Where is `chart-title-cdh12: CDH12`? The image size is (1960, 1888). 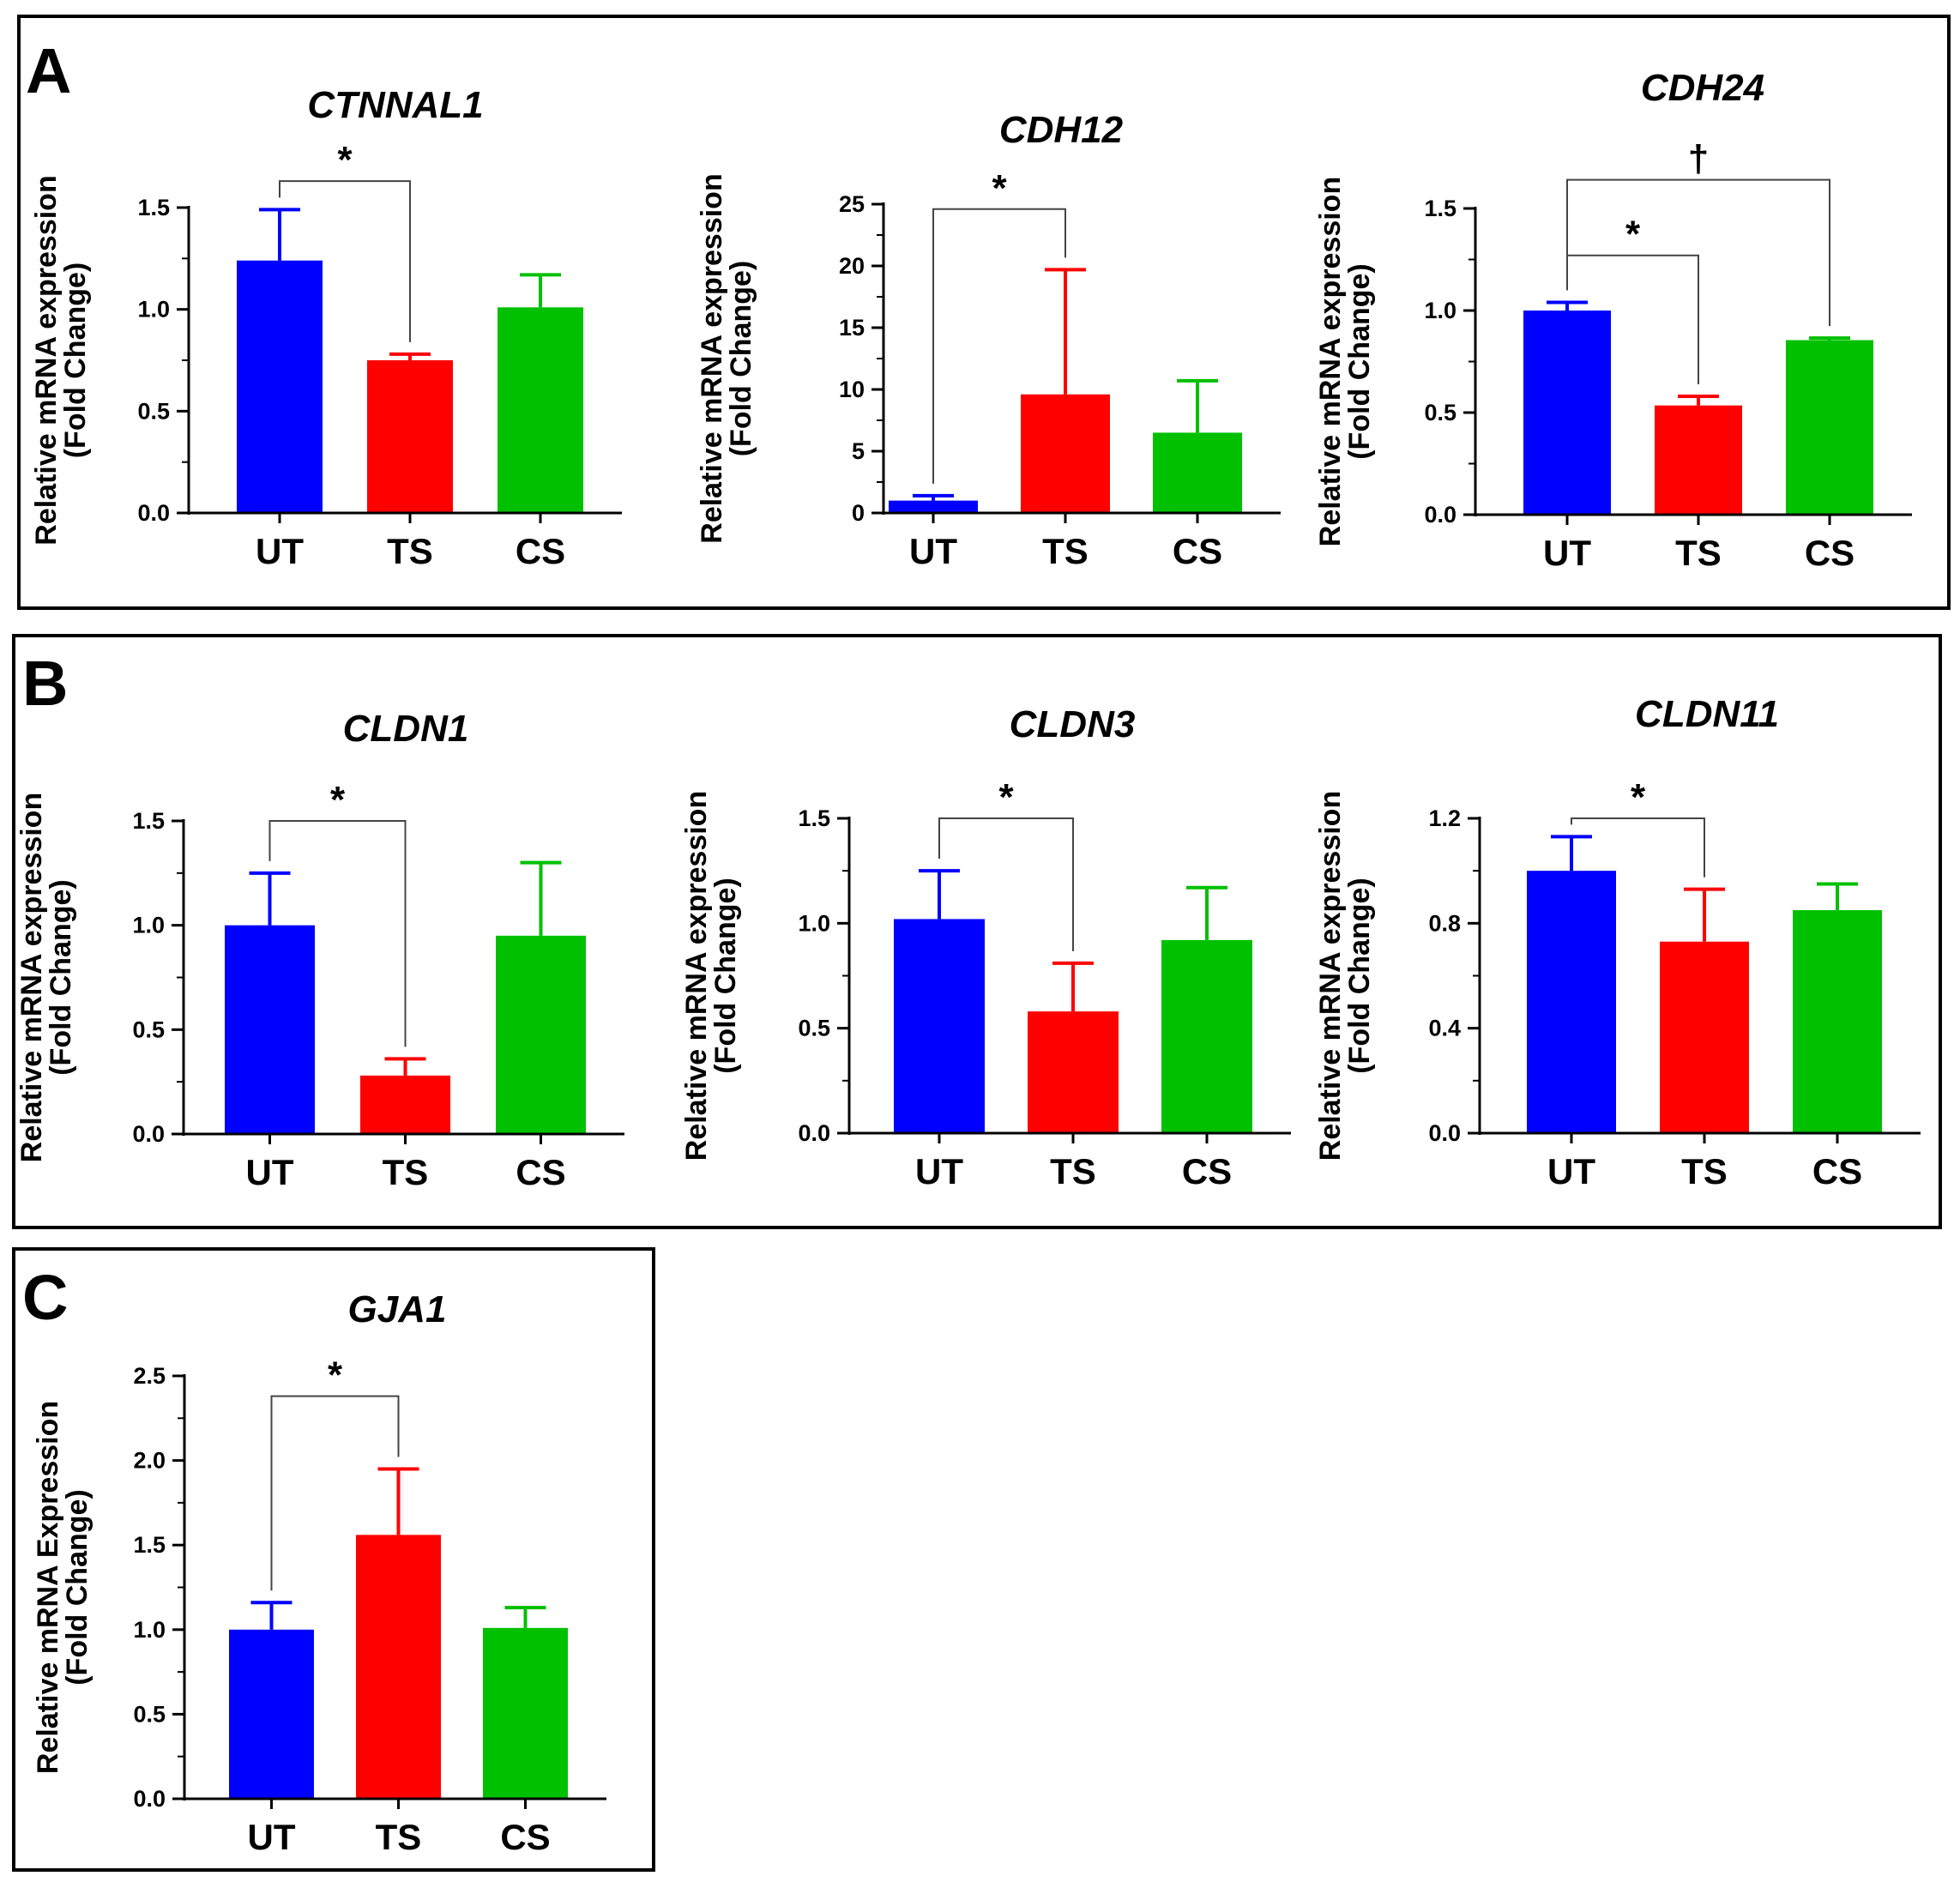
chart-title-cdh12: CDH12 is located at coordinates (1062, 130).